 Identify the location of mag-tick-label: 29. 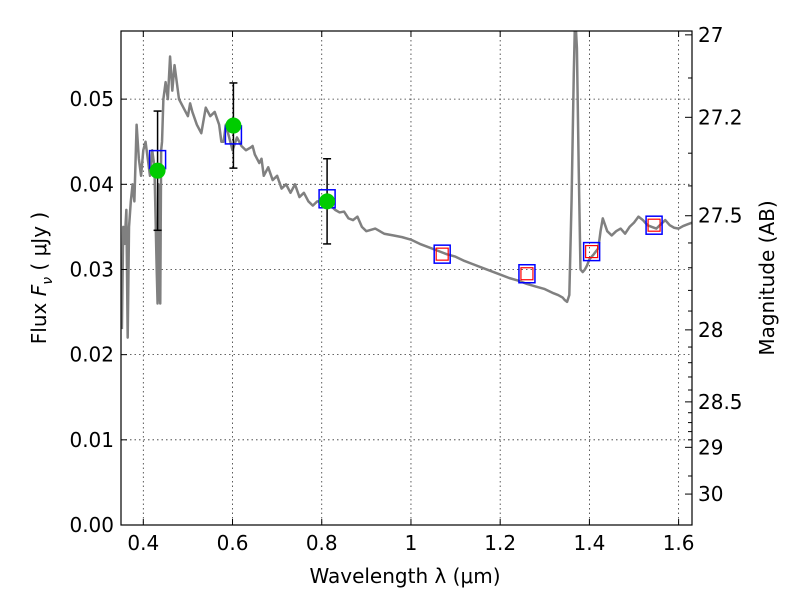
(710, 447).